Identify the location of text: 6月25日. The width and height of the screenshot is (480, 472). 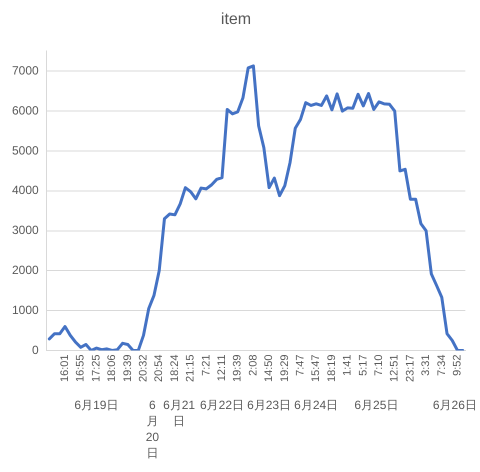
(376, 405).